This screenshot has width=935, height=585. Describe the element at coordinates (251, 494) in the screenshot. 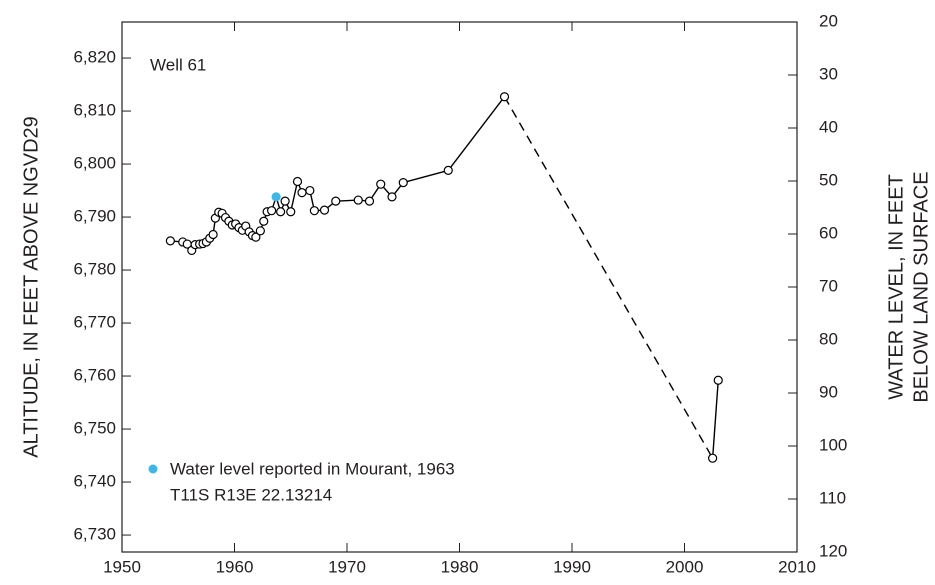

I see `annotation: T11S R13E 22.13214` at that location.